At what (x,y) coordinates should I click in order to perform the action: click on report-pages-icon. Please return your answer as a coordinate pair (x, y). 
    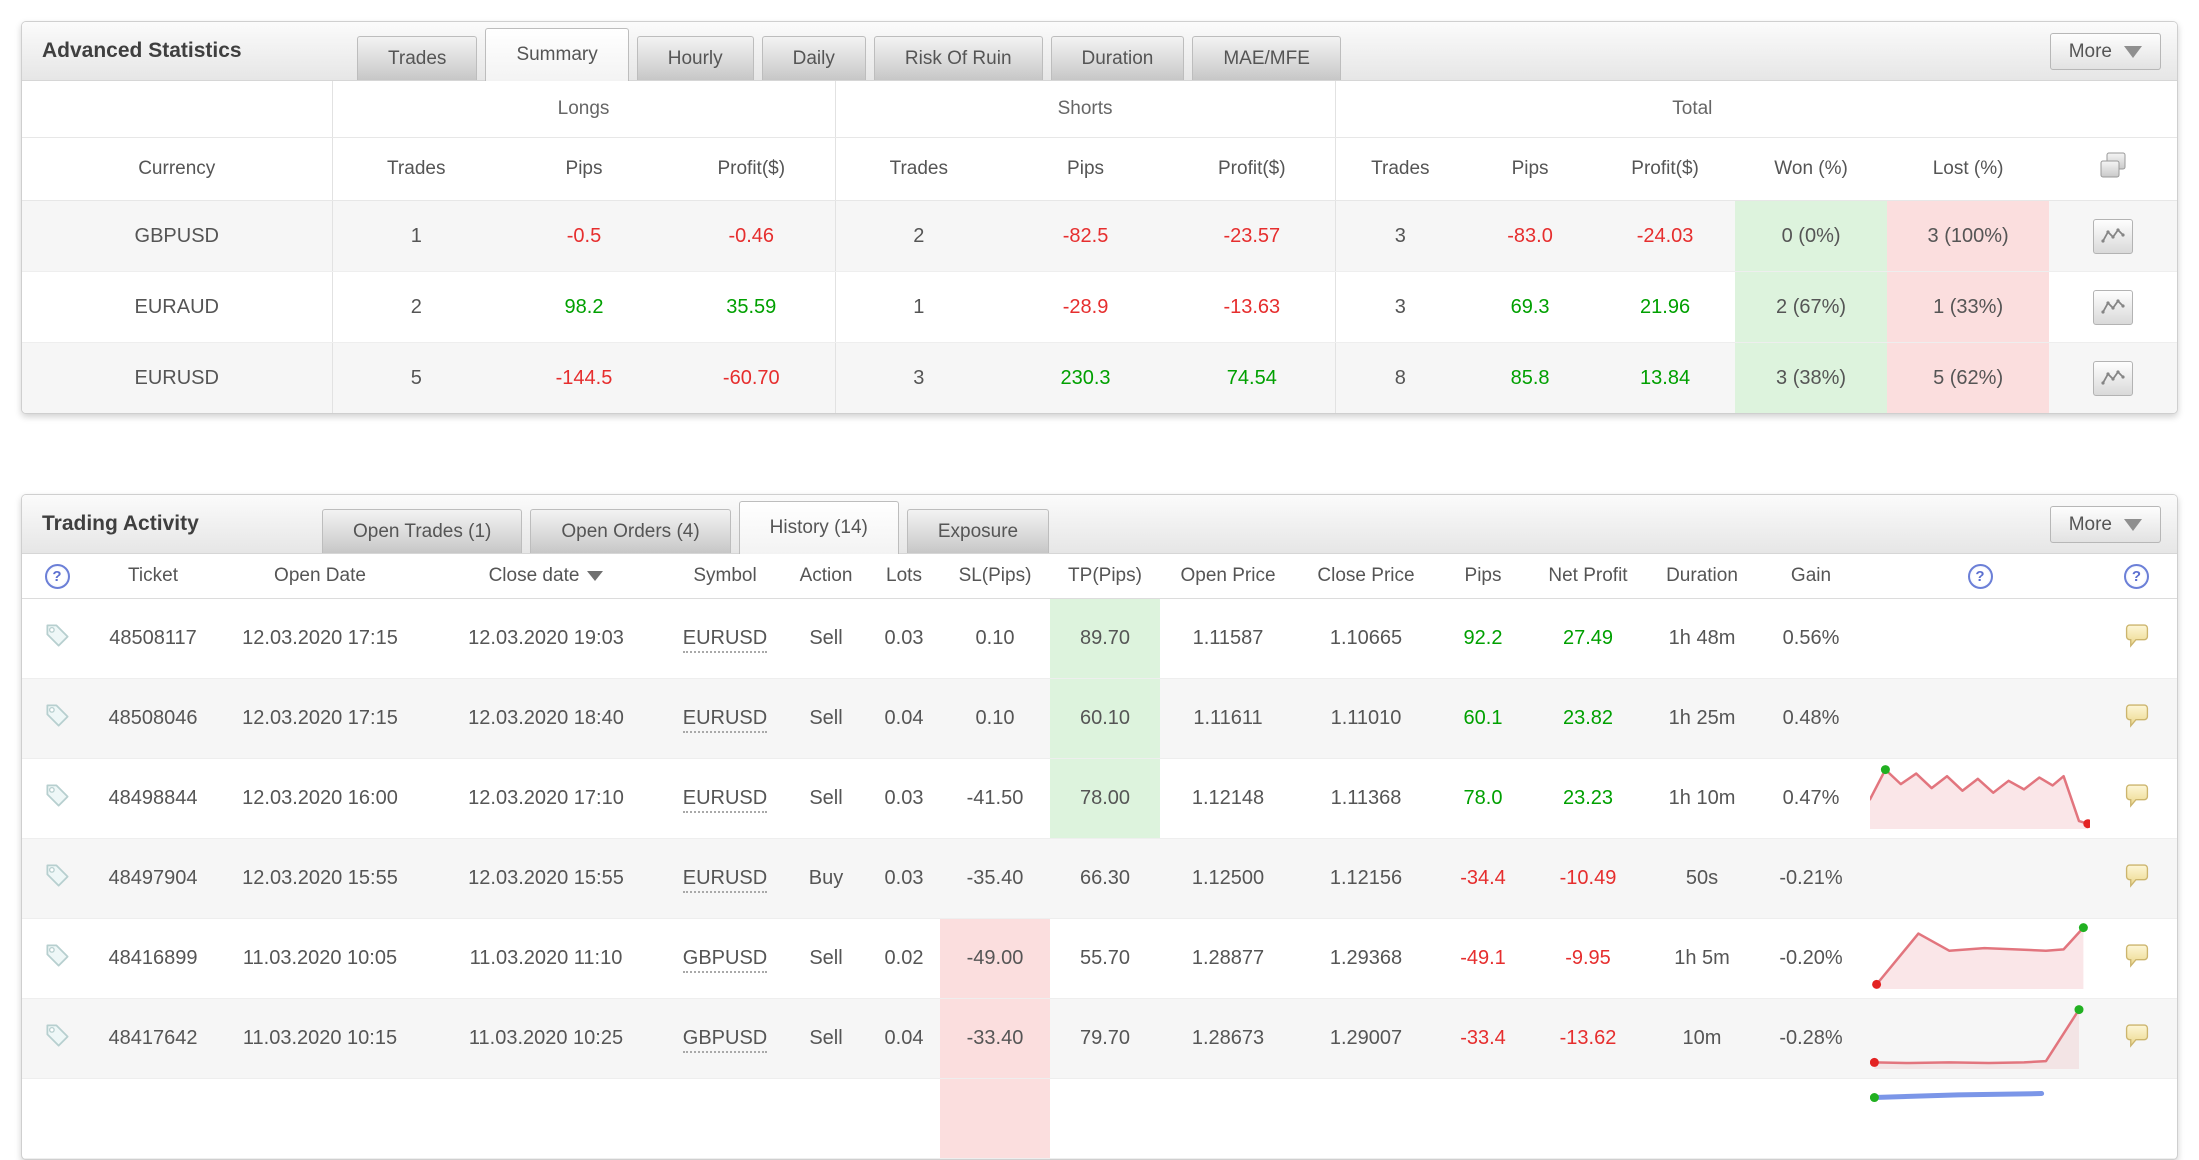
    Looking at the image, I should click on (2113, 166).